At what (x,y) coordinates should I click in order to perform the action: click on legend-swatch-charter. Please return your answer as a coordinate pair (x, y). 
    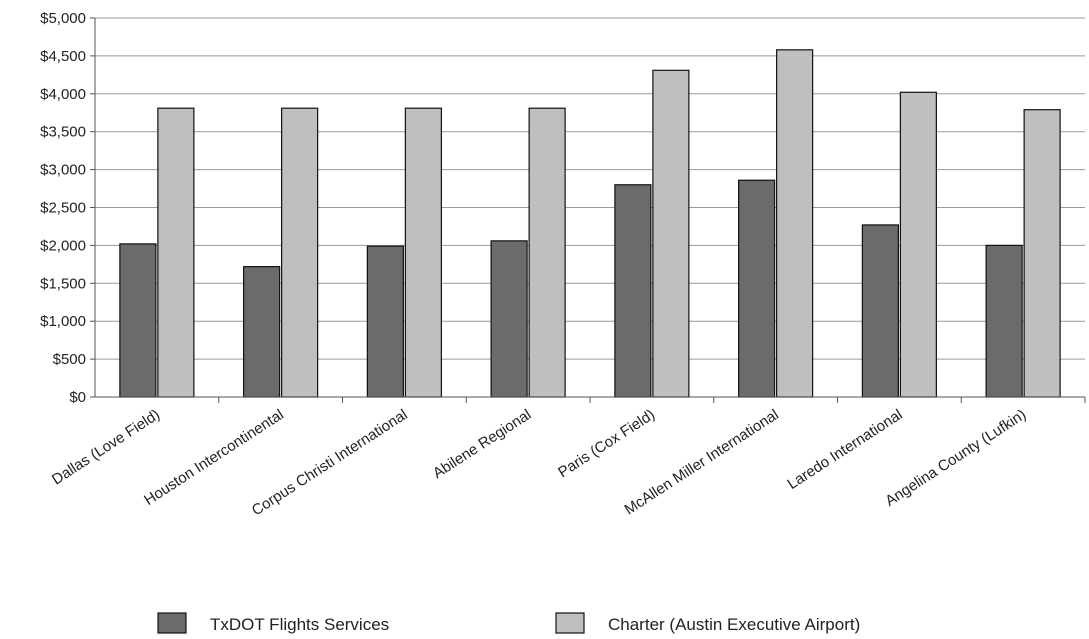
    Looking at the image, I should click on (570, 623).